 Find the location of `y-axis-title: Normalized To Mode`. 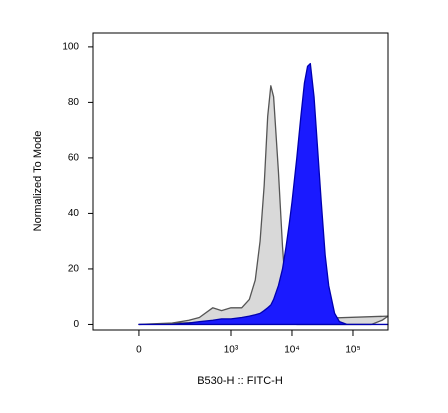

y-axis-title: Normalized To Mode is located at coordinates (38, 181).